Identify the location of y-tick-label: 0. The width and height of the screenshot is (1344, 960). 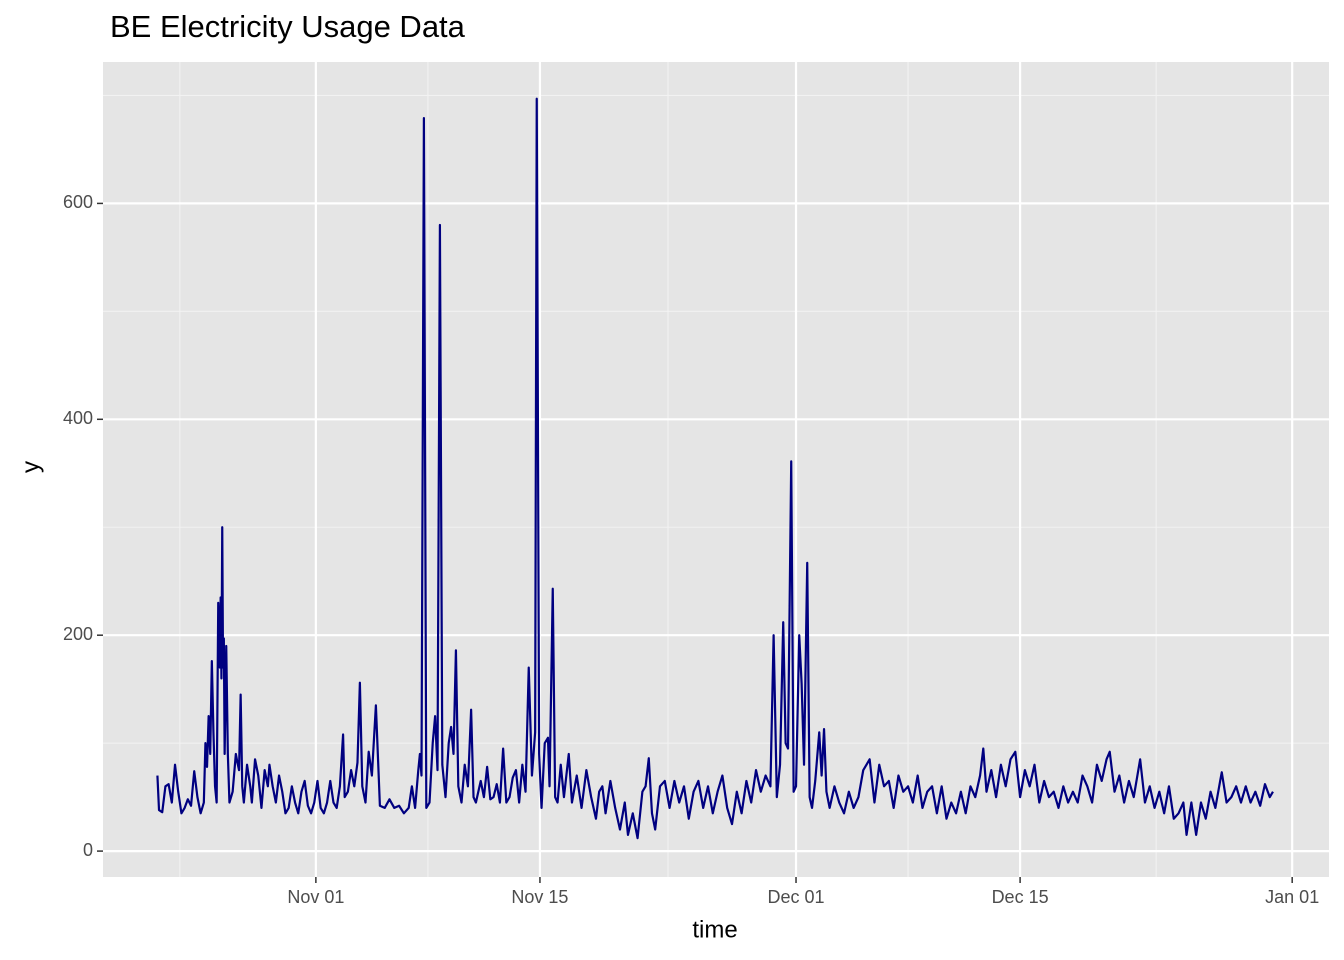
(88, 850).